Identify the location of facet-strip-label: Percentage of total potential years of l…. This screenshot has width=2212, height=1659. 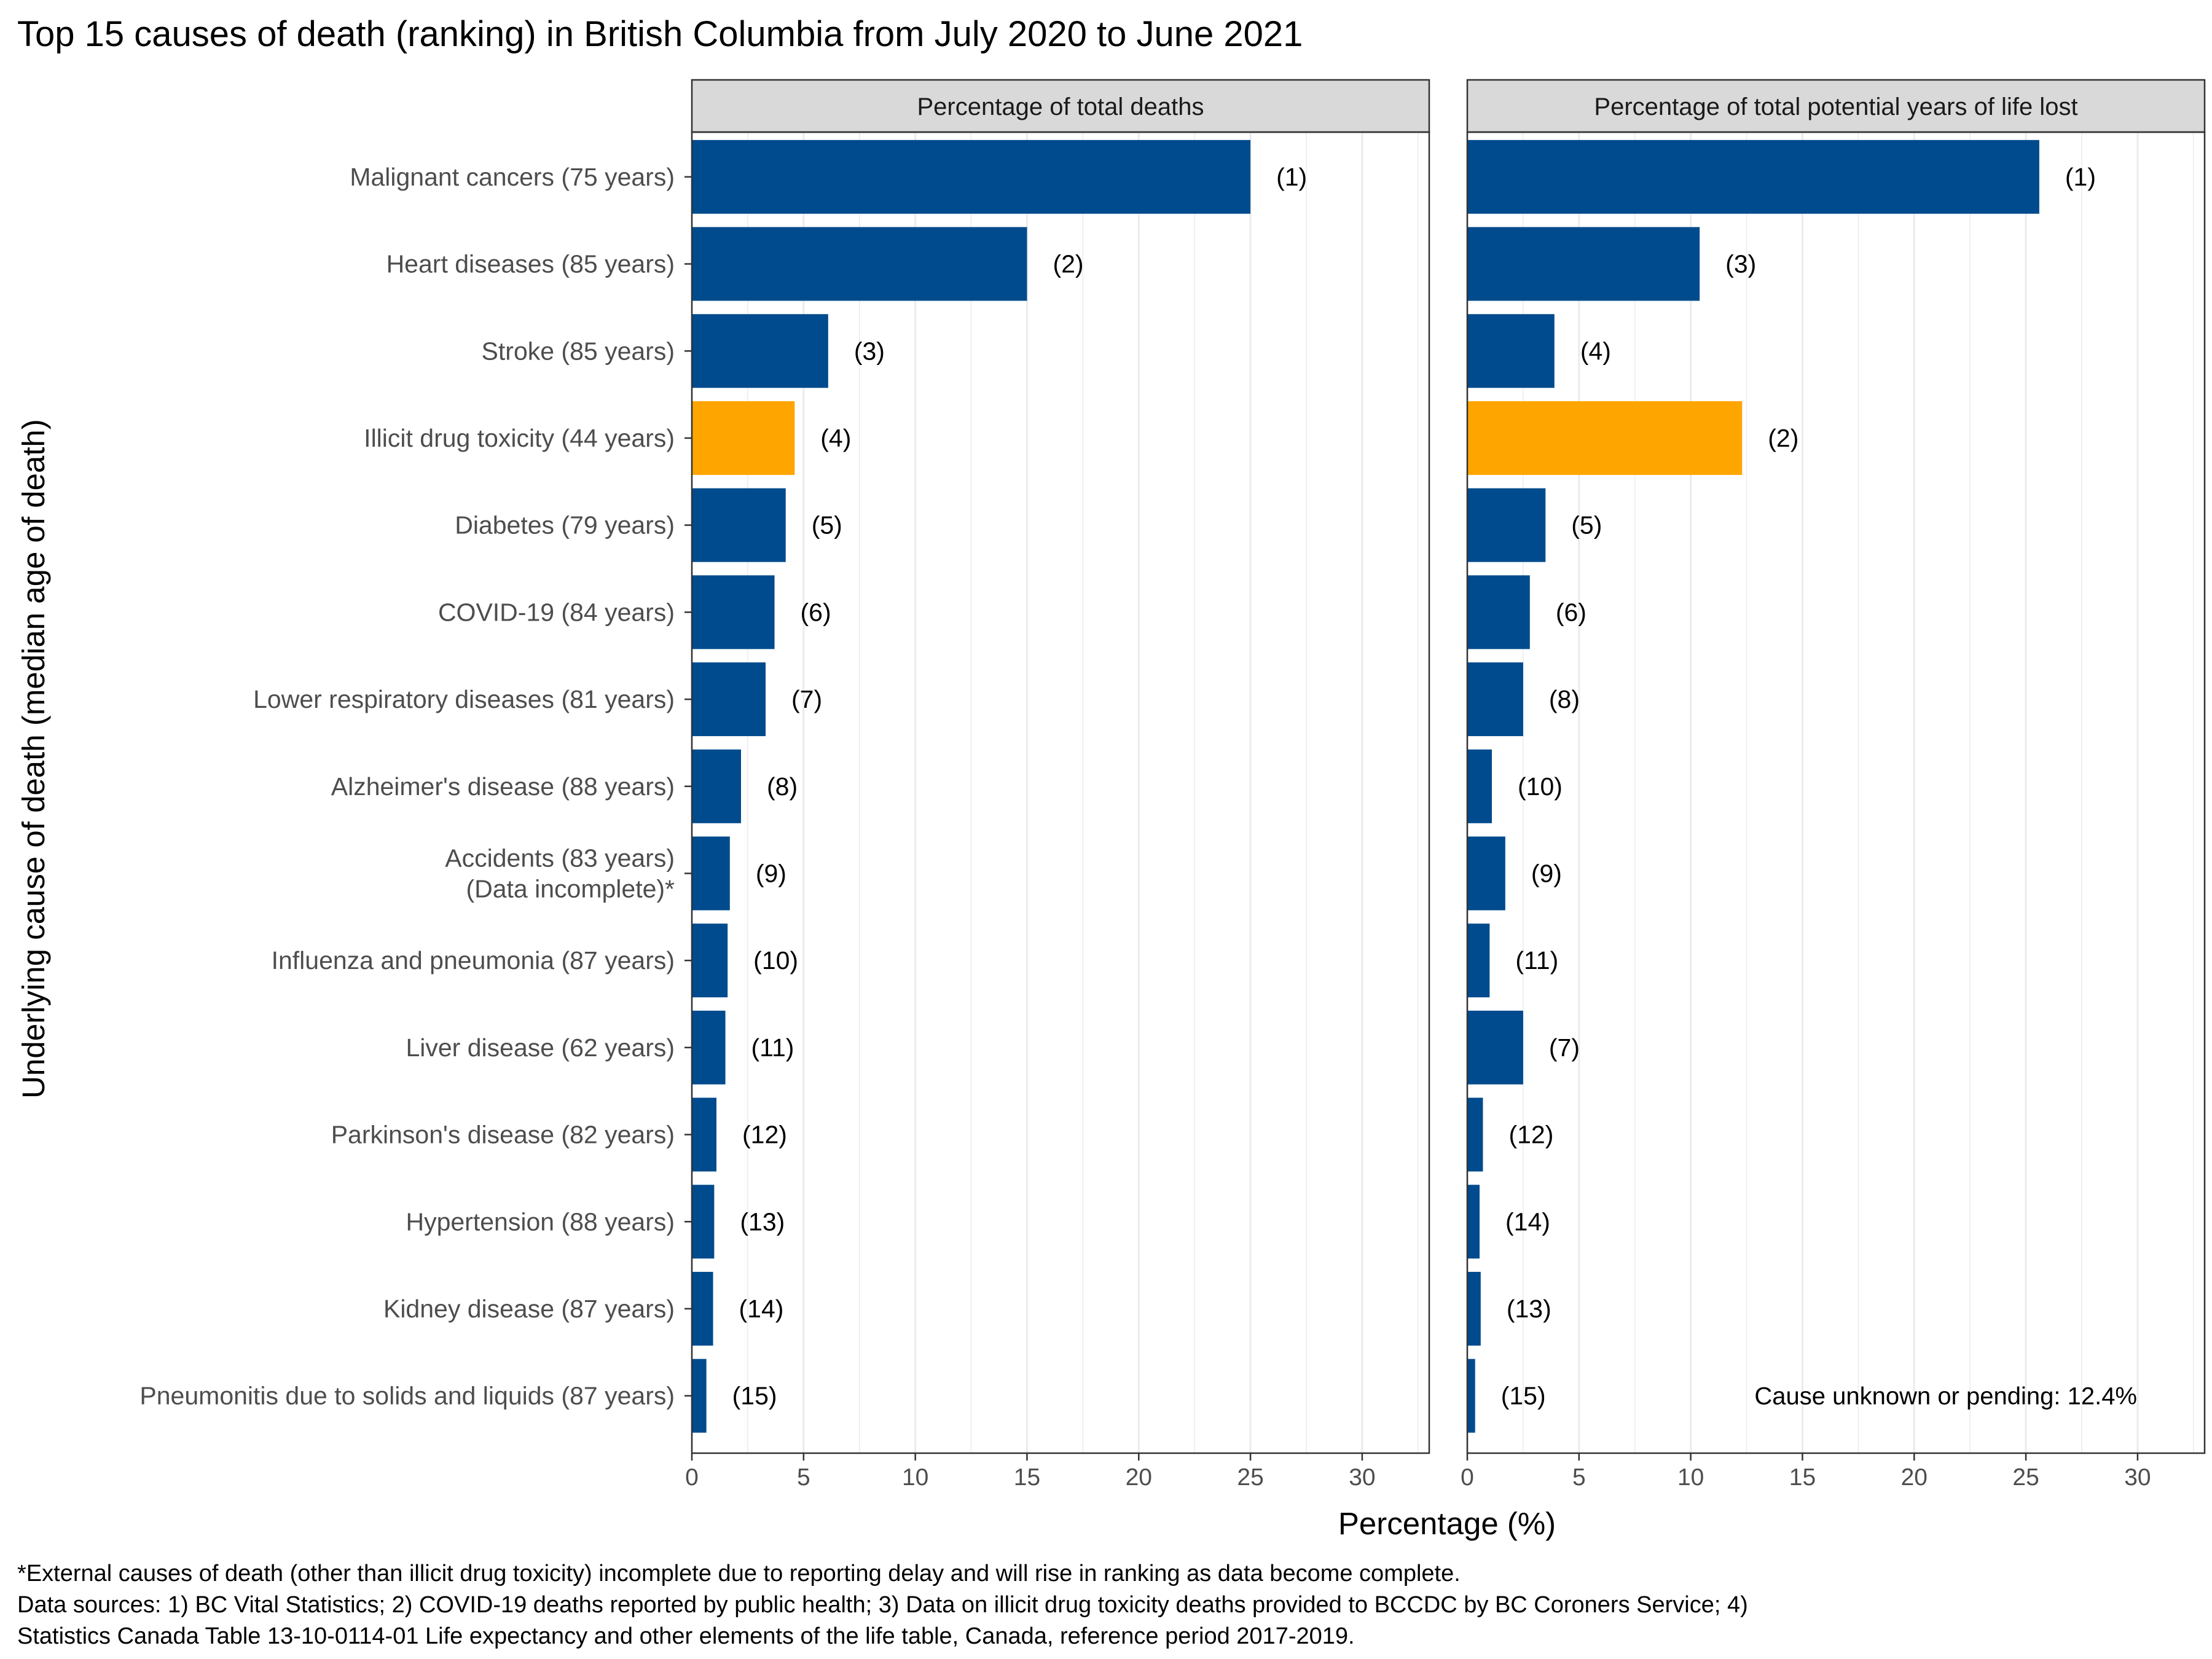
(1835, 106).